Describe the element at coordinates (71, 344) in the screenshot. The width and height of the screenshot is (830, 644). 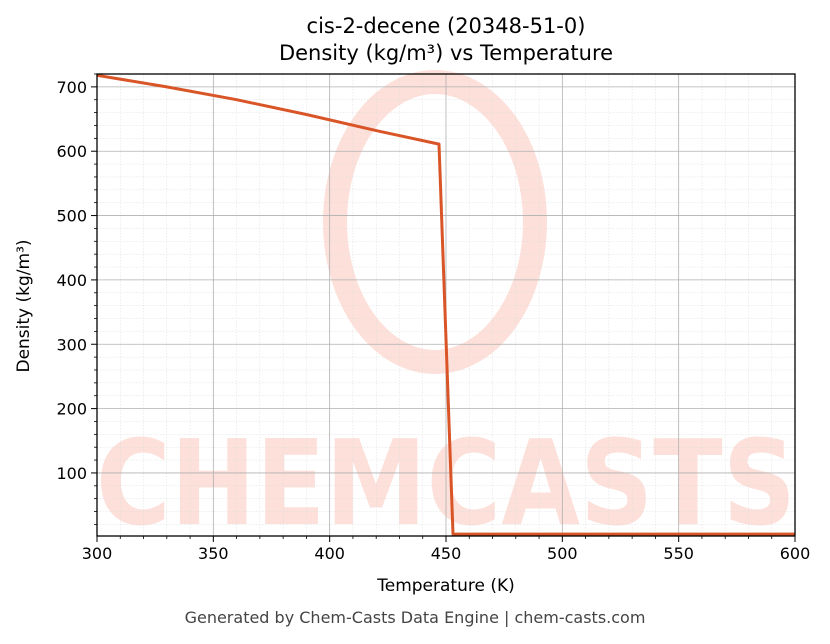
I see `y-tick-label: 300` at that location.